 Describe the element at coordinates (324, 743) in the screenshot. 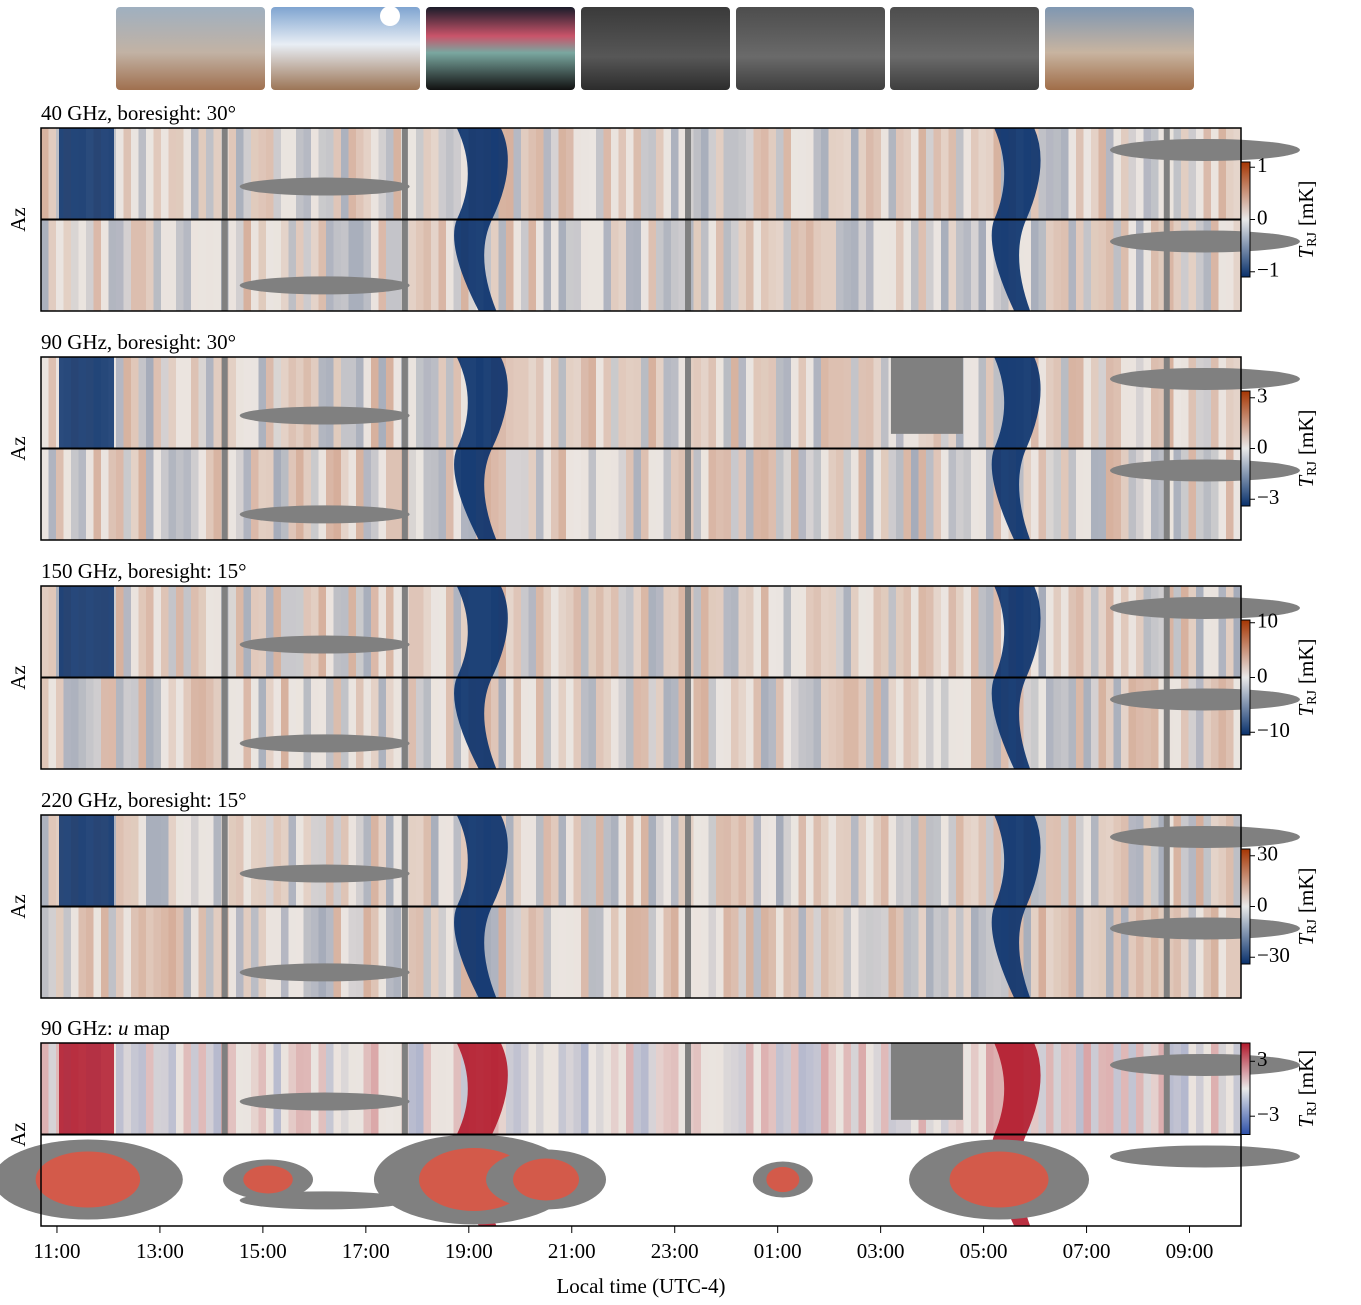

I see `sun-mask` at that location.